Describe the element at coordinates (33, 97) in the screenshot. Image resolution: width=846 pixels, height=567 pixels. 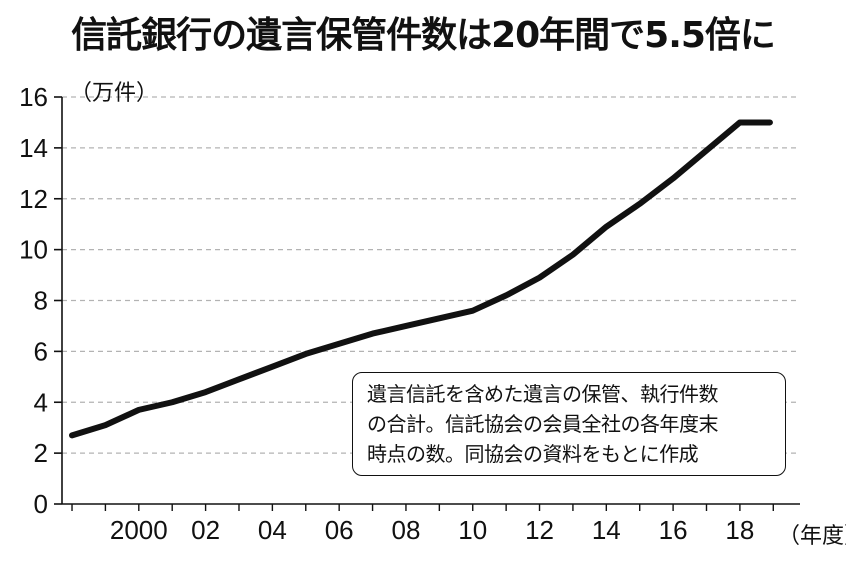
I see `y-tick-label: 16` at that location.